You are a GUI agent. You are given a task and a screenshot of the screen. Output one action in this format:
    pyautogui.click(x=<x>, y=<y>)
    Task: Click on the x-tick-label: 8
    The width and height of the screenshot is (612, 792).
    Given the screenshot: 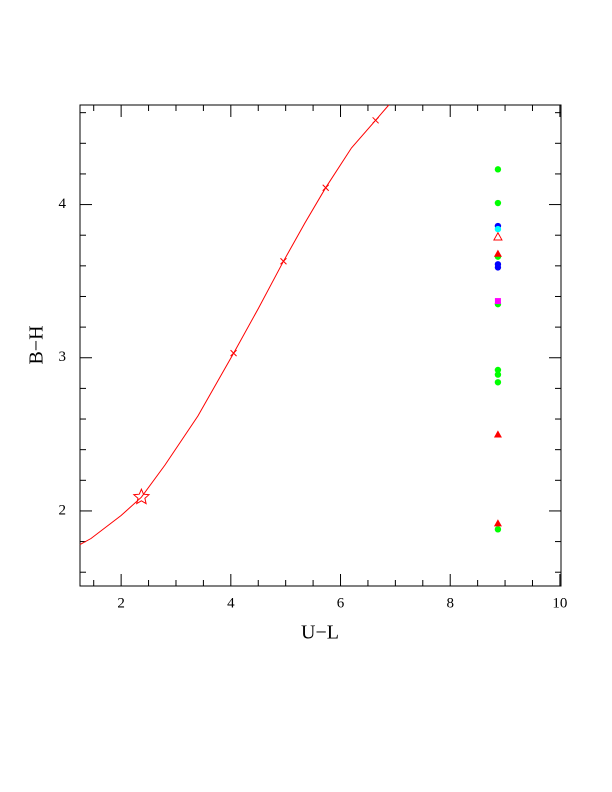 What is the action you would take?
    pyautogui.click(x=450, y=603)
    